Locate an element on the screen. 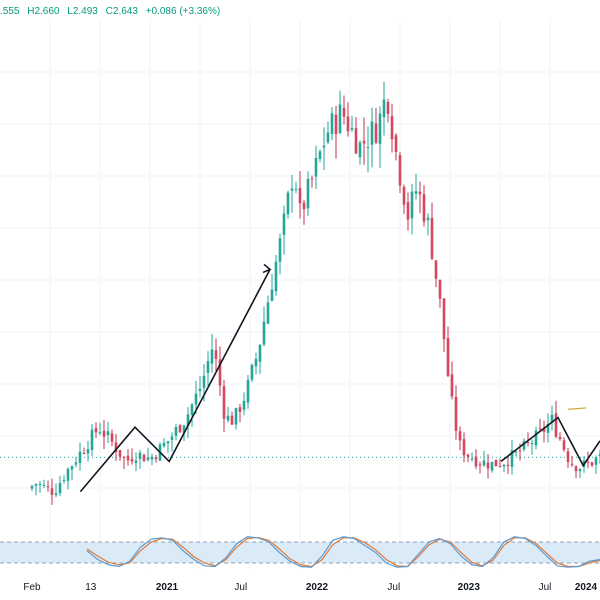 This screenshot has height=600, width=600. open-value: .555 is located at coordinates (10, 11).